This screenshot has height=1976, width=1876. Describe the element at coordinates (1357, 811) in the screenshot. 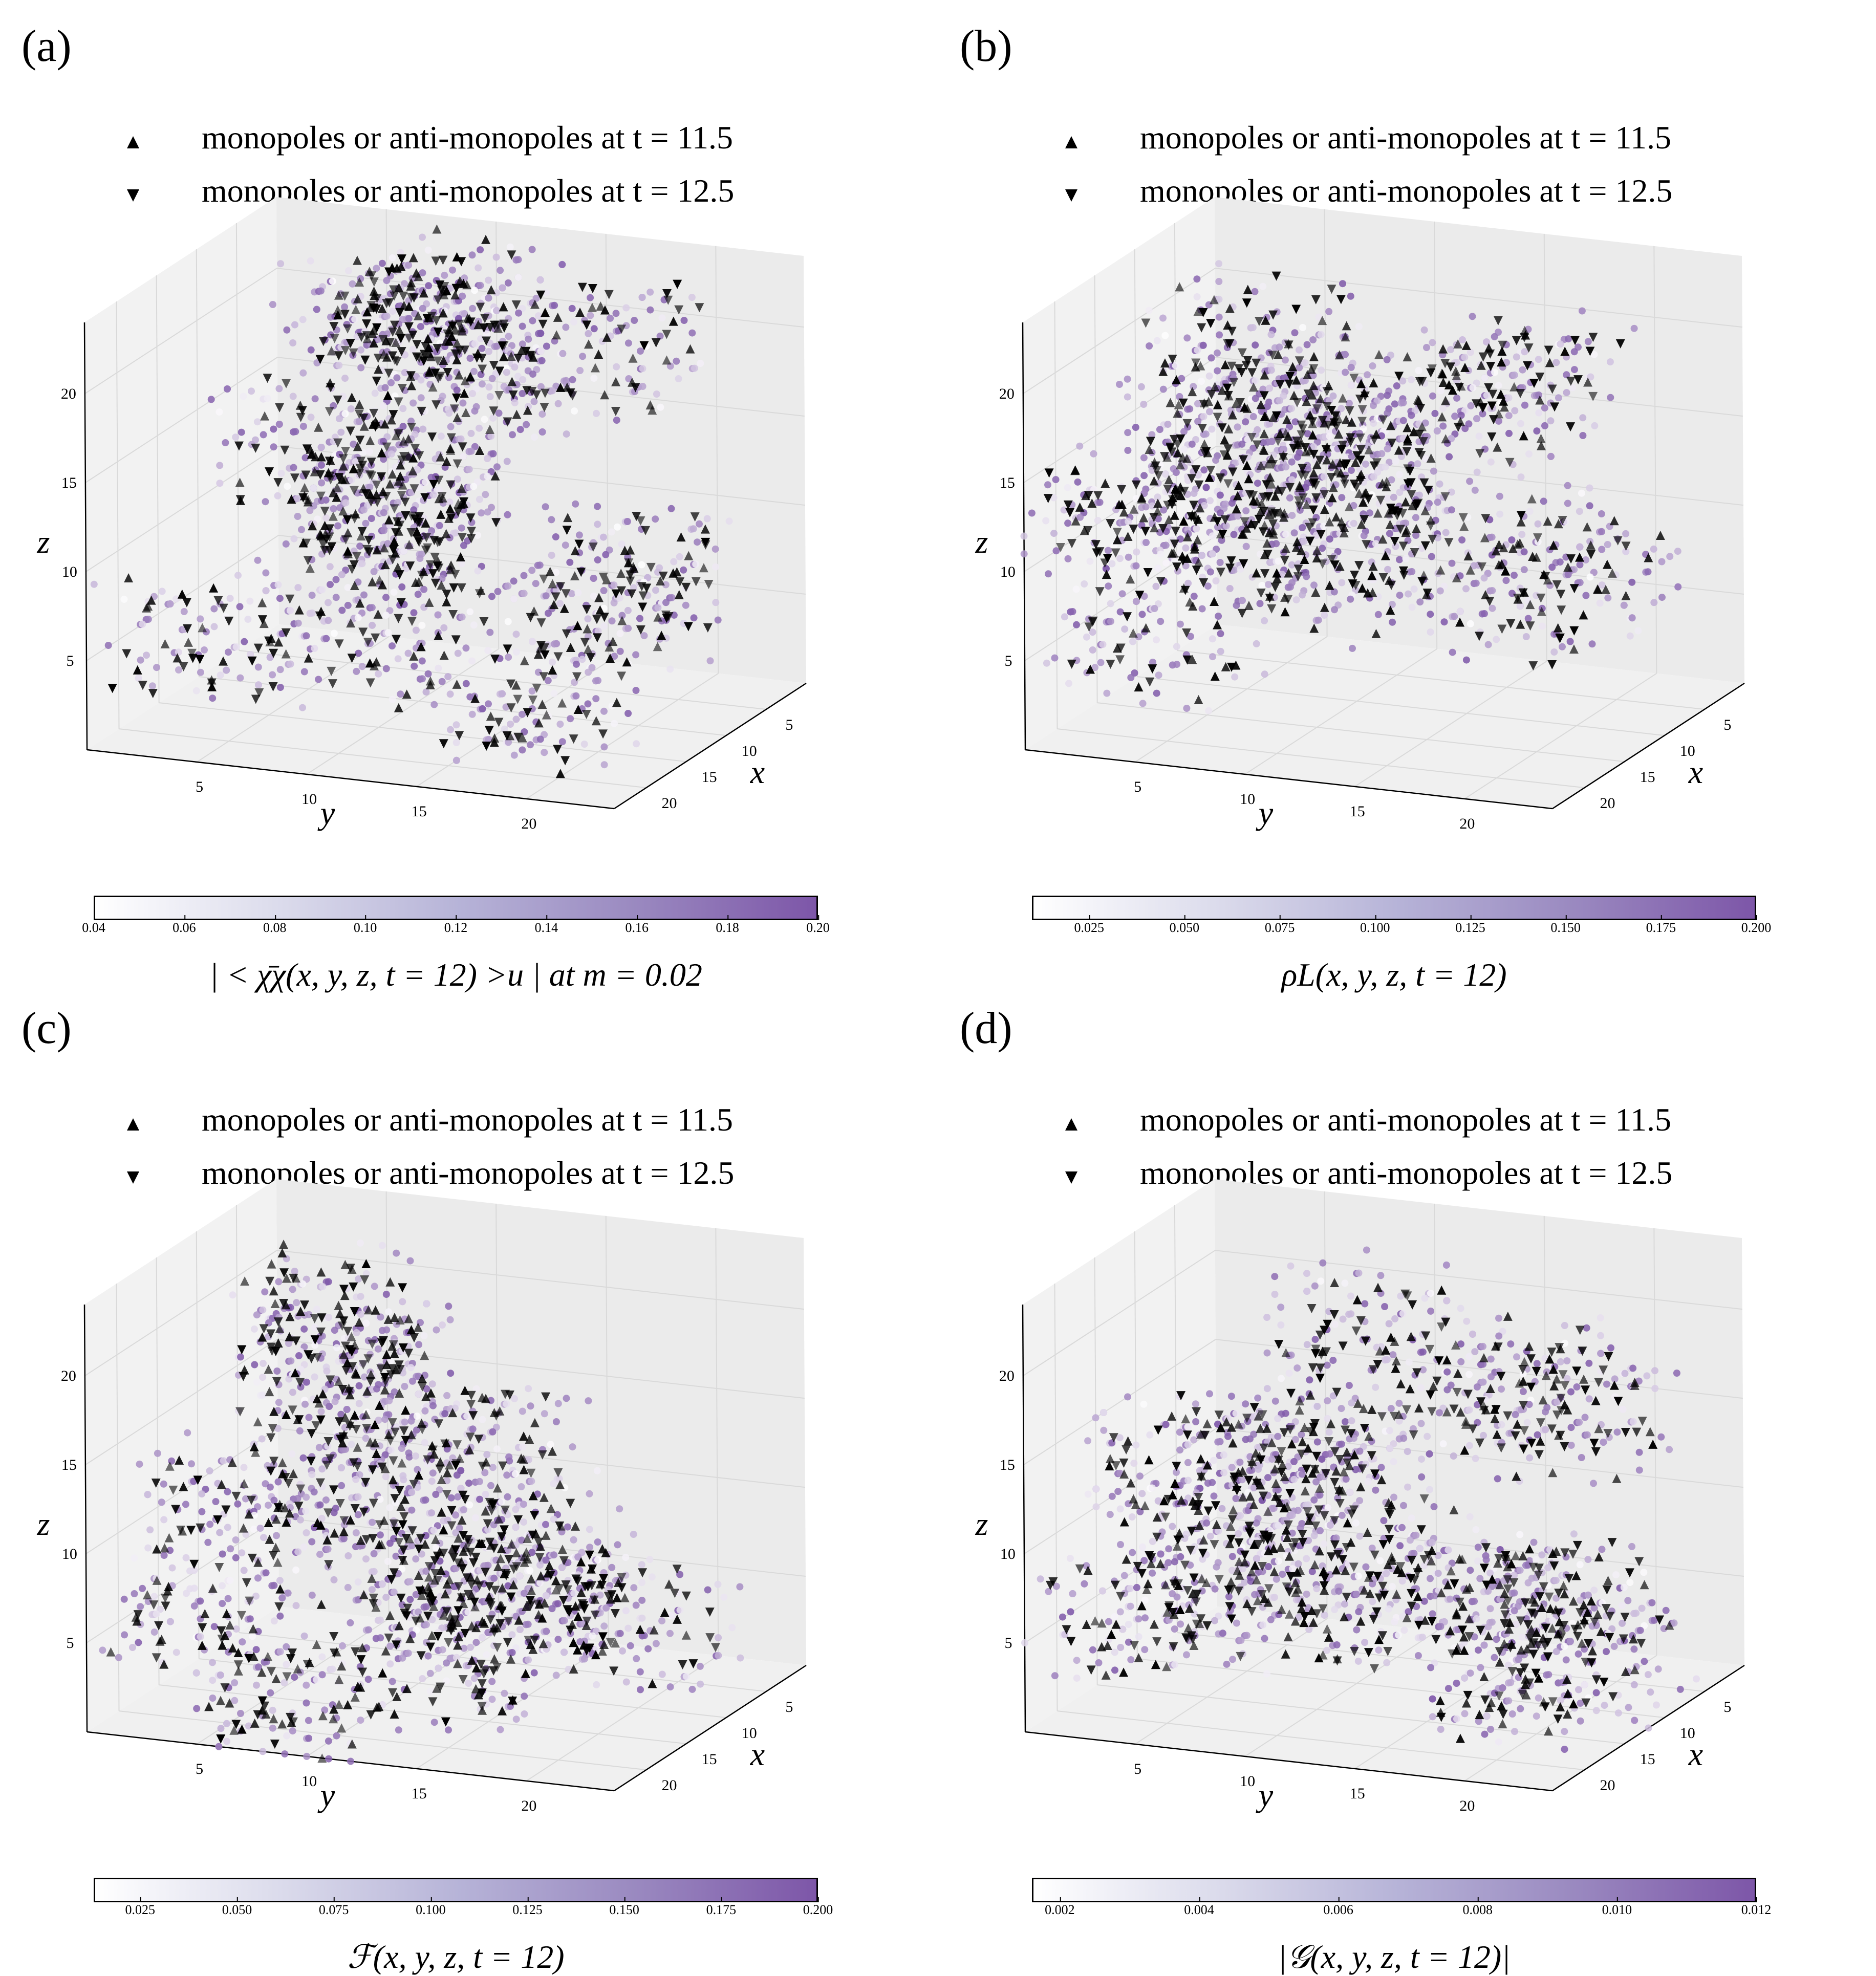

I see `y-tick-label: 15` at that location.